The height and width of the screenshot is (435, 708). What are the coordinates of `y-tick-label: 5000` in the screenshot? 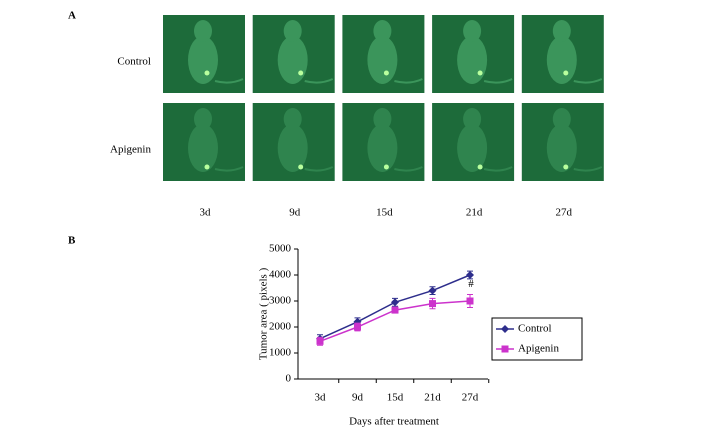 It's located at (280, 249).